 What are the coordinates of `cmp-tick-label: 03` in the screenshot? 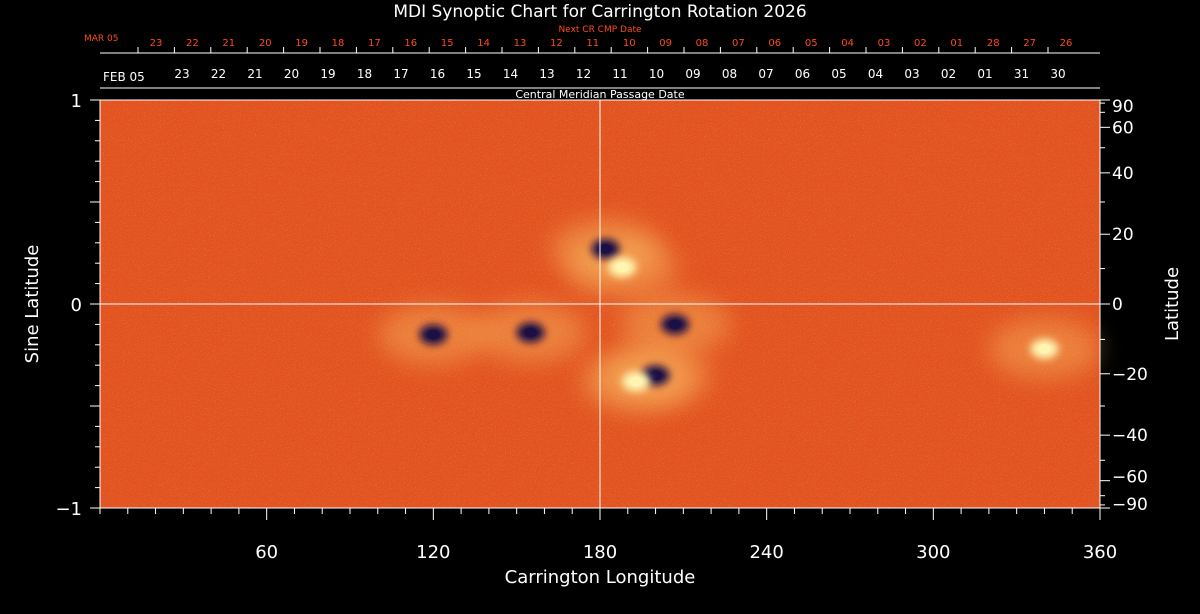 It's located at (911, 74).